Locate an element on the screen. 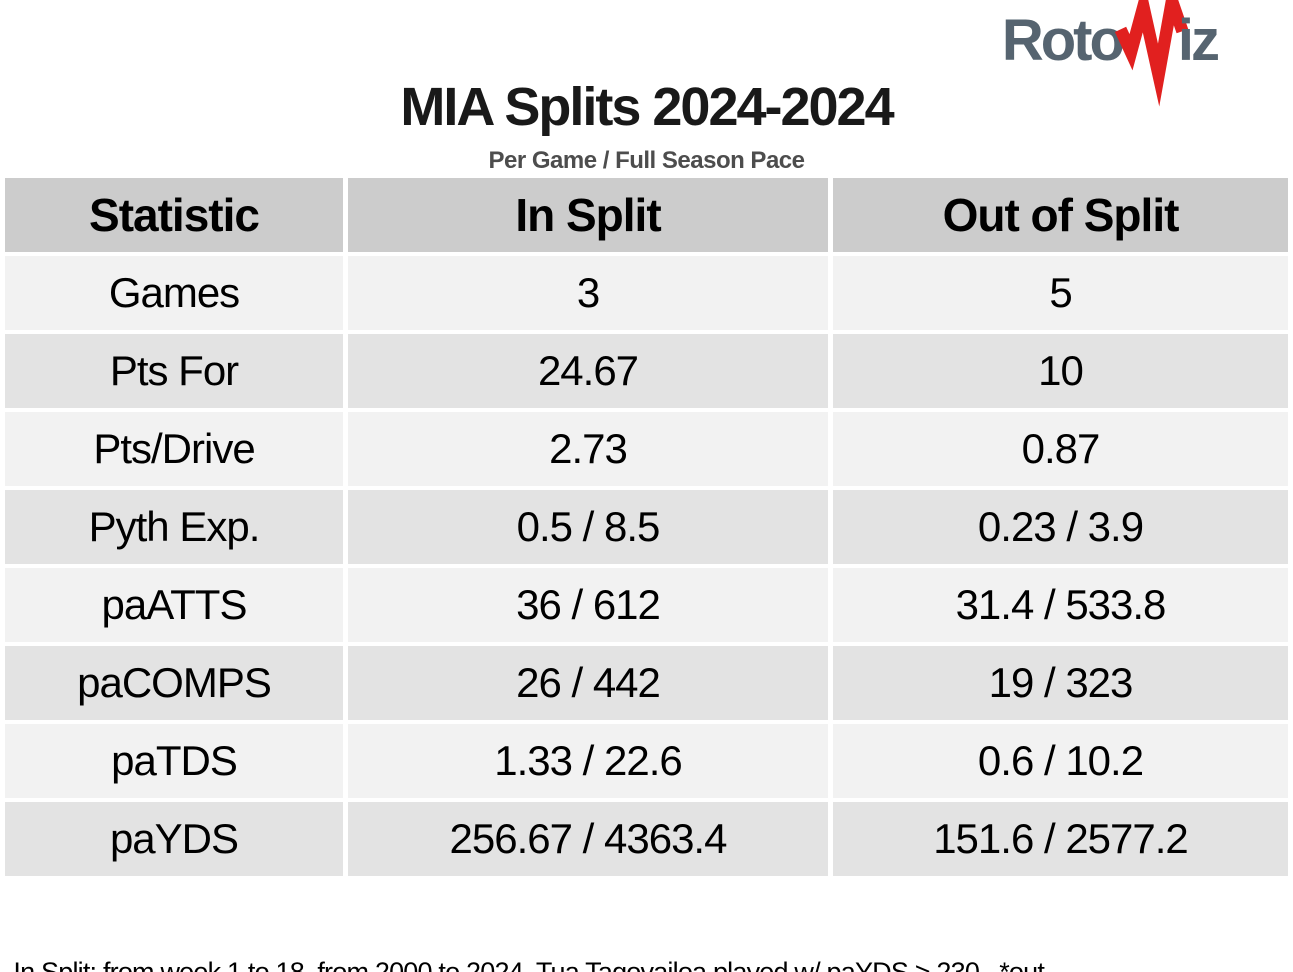 This screenshot has height=972, width=1293. stat-label: paATTS is located at coordinates (174, 605).